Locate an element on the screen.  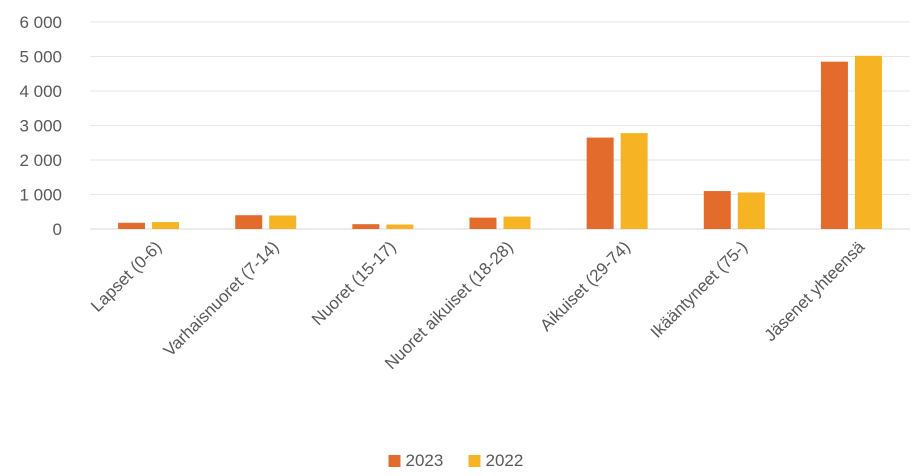
y-tick-label: 3 000 is located at coordinates (40, 126).